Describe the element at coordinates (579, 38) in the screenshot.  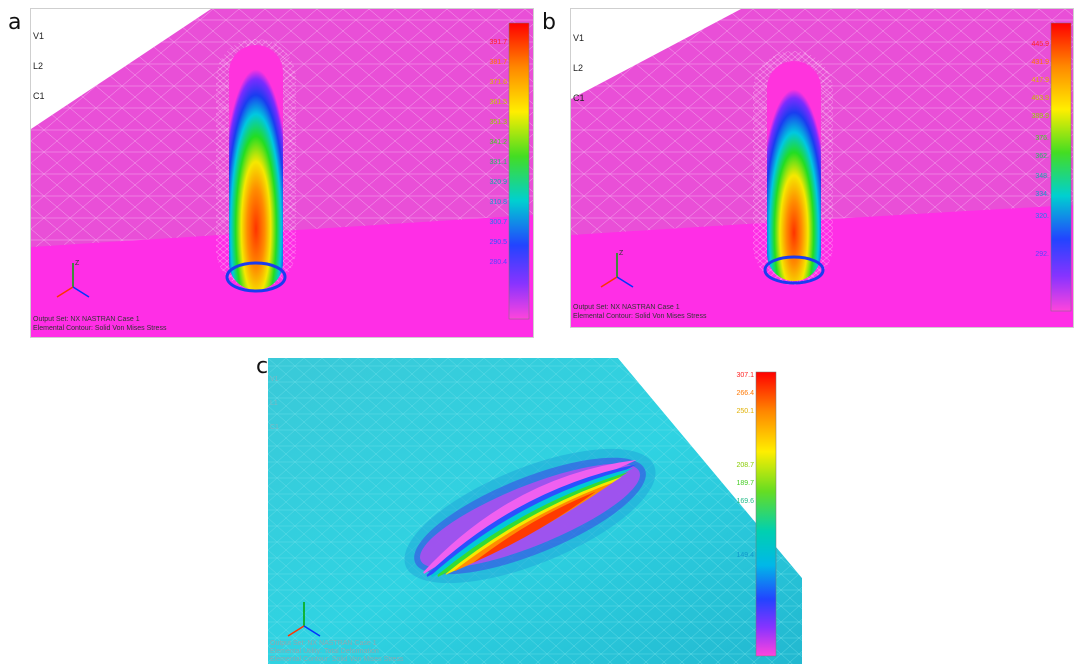
I see `panel-b-header-line: V1` at that location.